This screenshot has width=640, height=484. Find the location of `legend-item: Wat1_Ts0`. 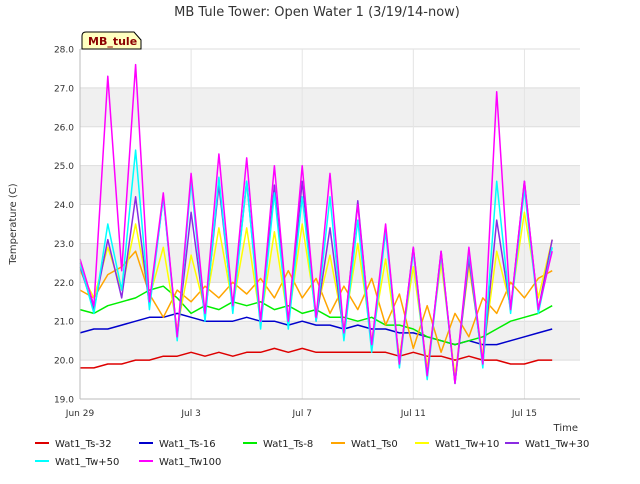

legend-item: Wat1_Ts0 is located at coordinates (364, 444).